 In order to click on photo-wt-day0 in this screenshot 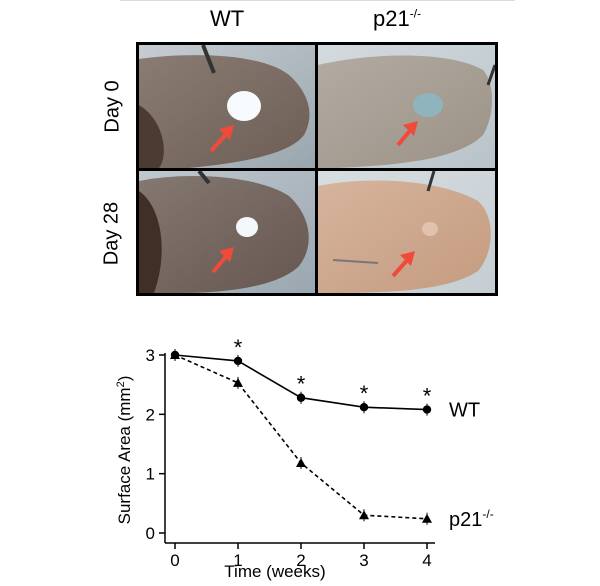, I will do `click(227, 106)`.